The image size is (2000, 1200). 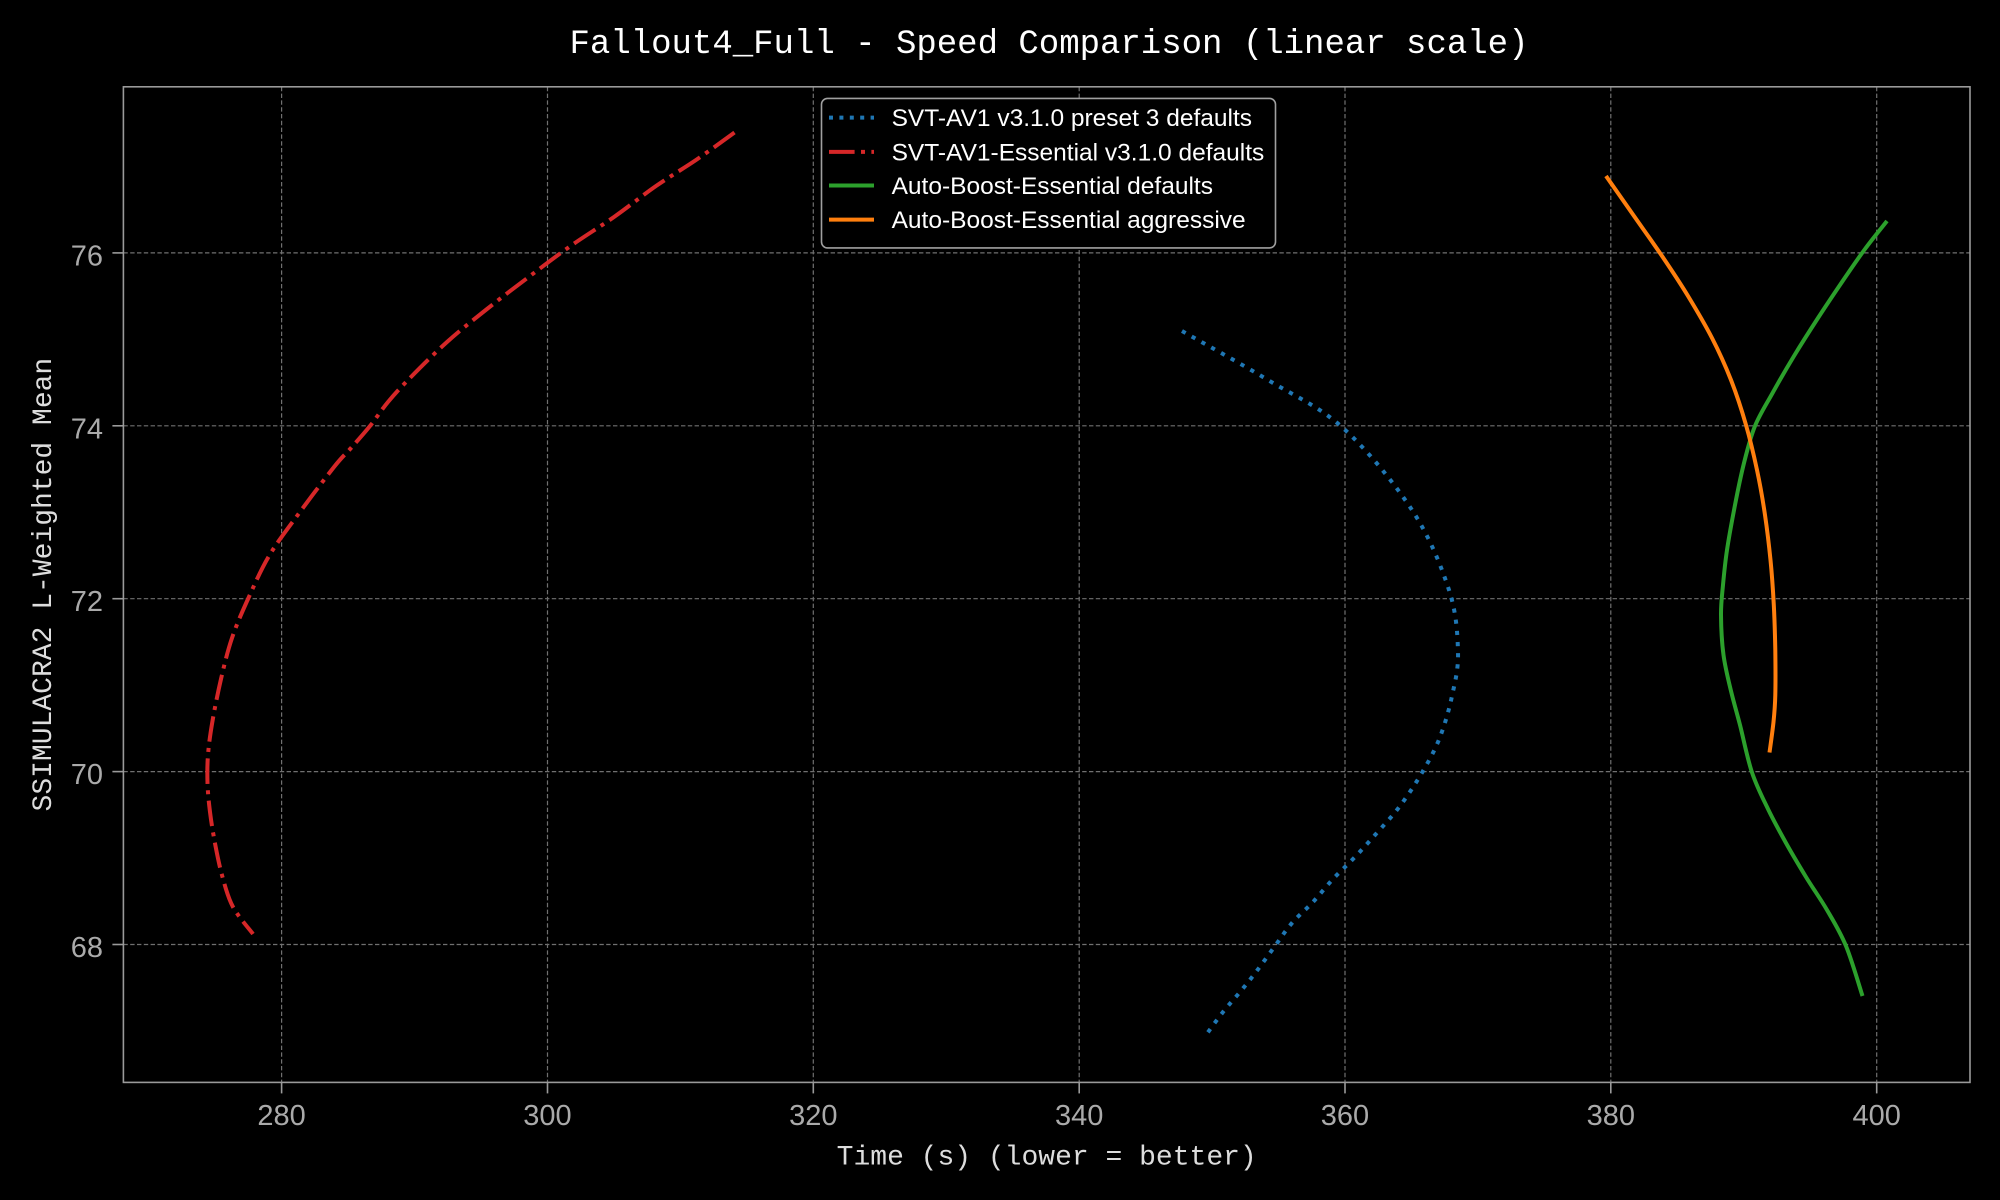 What do you see at coordinates (87, 948) in the screenshot?
I see `svg-text: 68` at bounding box center [87, 948].